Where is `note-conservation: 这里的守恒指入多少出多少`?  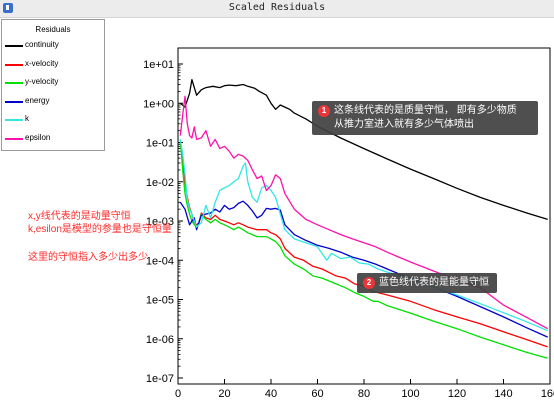 note-conservation: 这里的守恒指入多少出多少 is located at coordinates (88, 257).